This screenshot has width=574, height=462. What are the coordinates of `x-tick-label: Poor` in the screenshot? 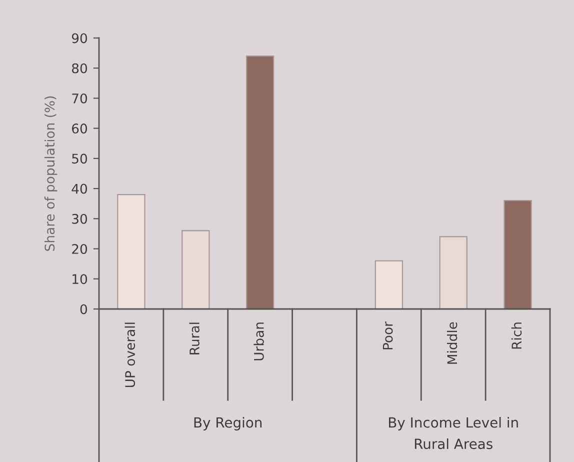 It's located at (387, 336).